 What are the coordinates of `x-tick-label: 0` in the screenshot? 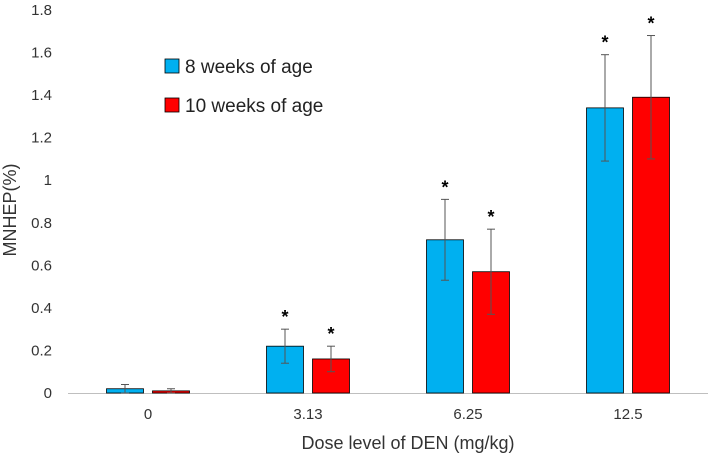 It's located at (148, 414).